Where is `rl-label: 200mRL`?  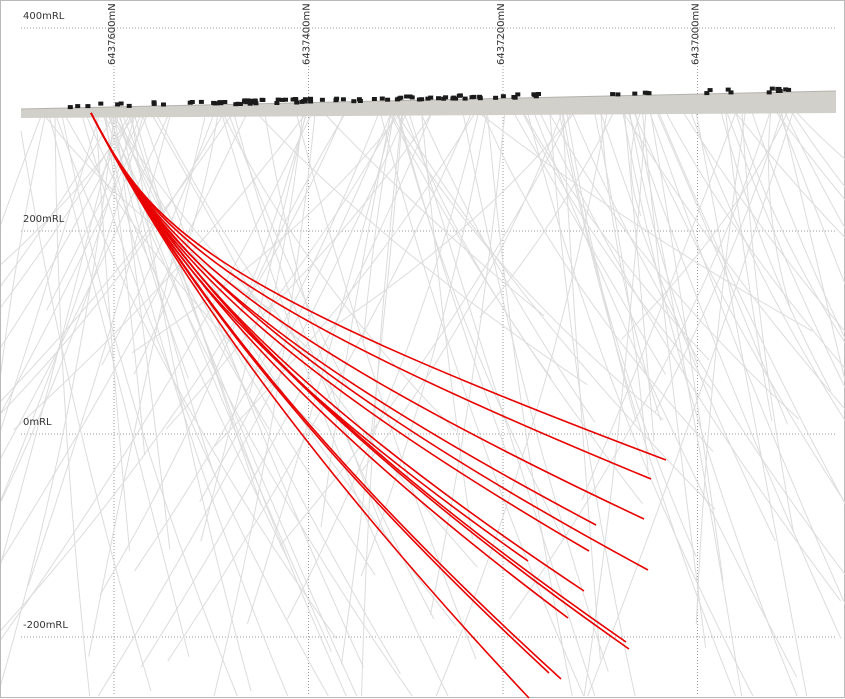 rl-label: 200mRL is located at coordinates (44, 219).